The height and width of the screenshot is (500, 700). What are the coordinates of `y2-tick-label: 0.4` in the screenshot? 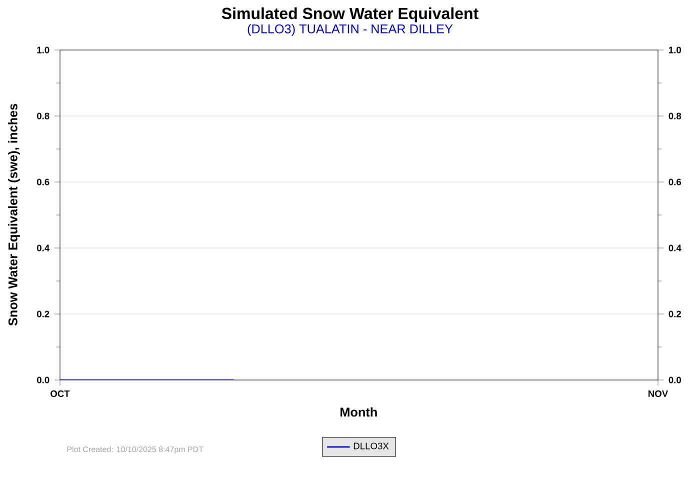 It's located at (675, 248).